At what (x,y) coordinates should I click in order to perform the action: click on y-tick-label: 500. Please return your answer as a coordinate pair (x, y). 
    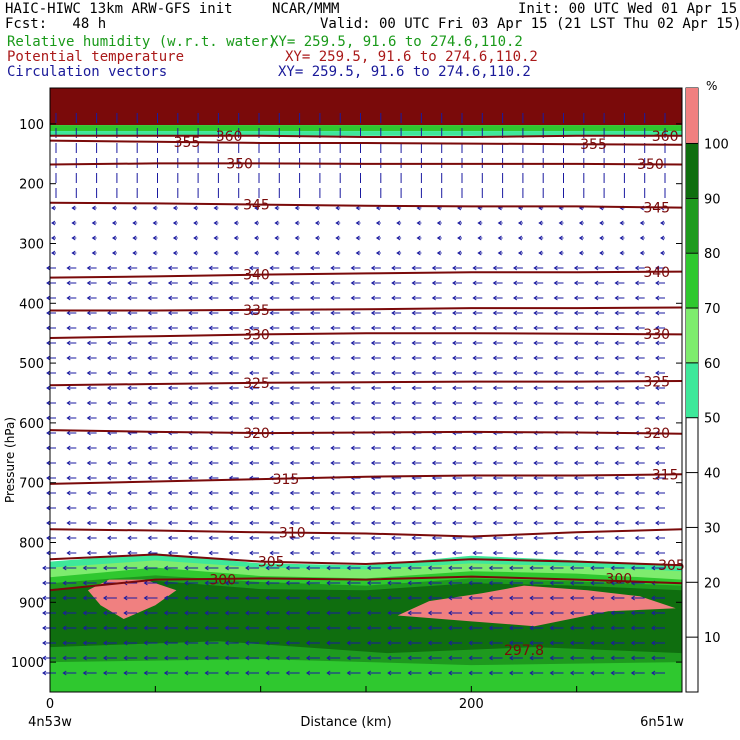
    Looking at the image, I should click on (31, 364).